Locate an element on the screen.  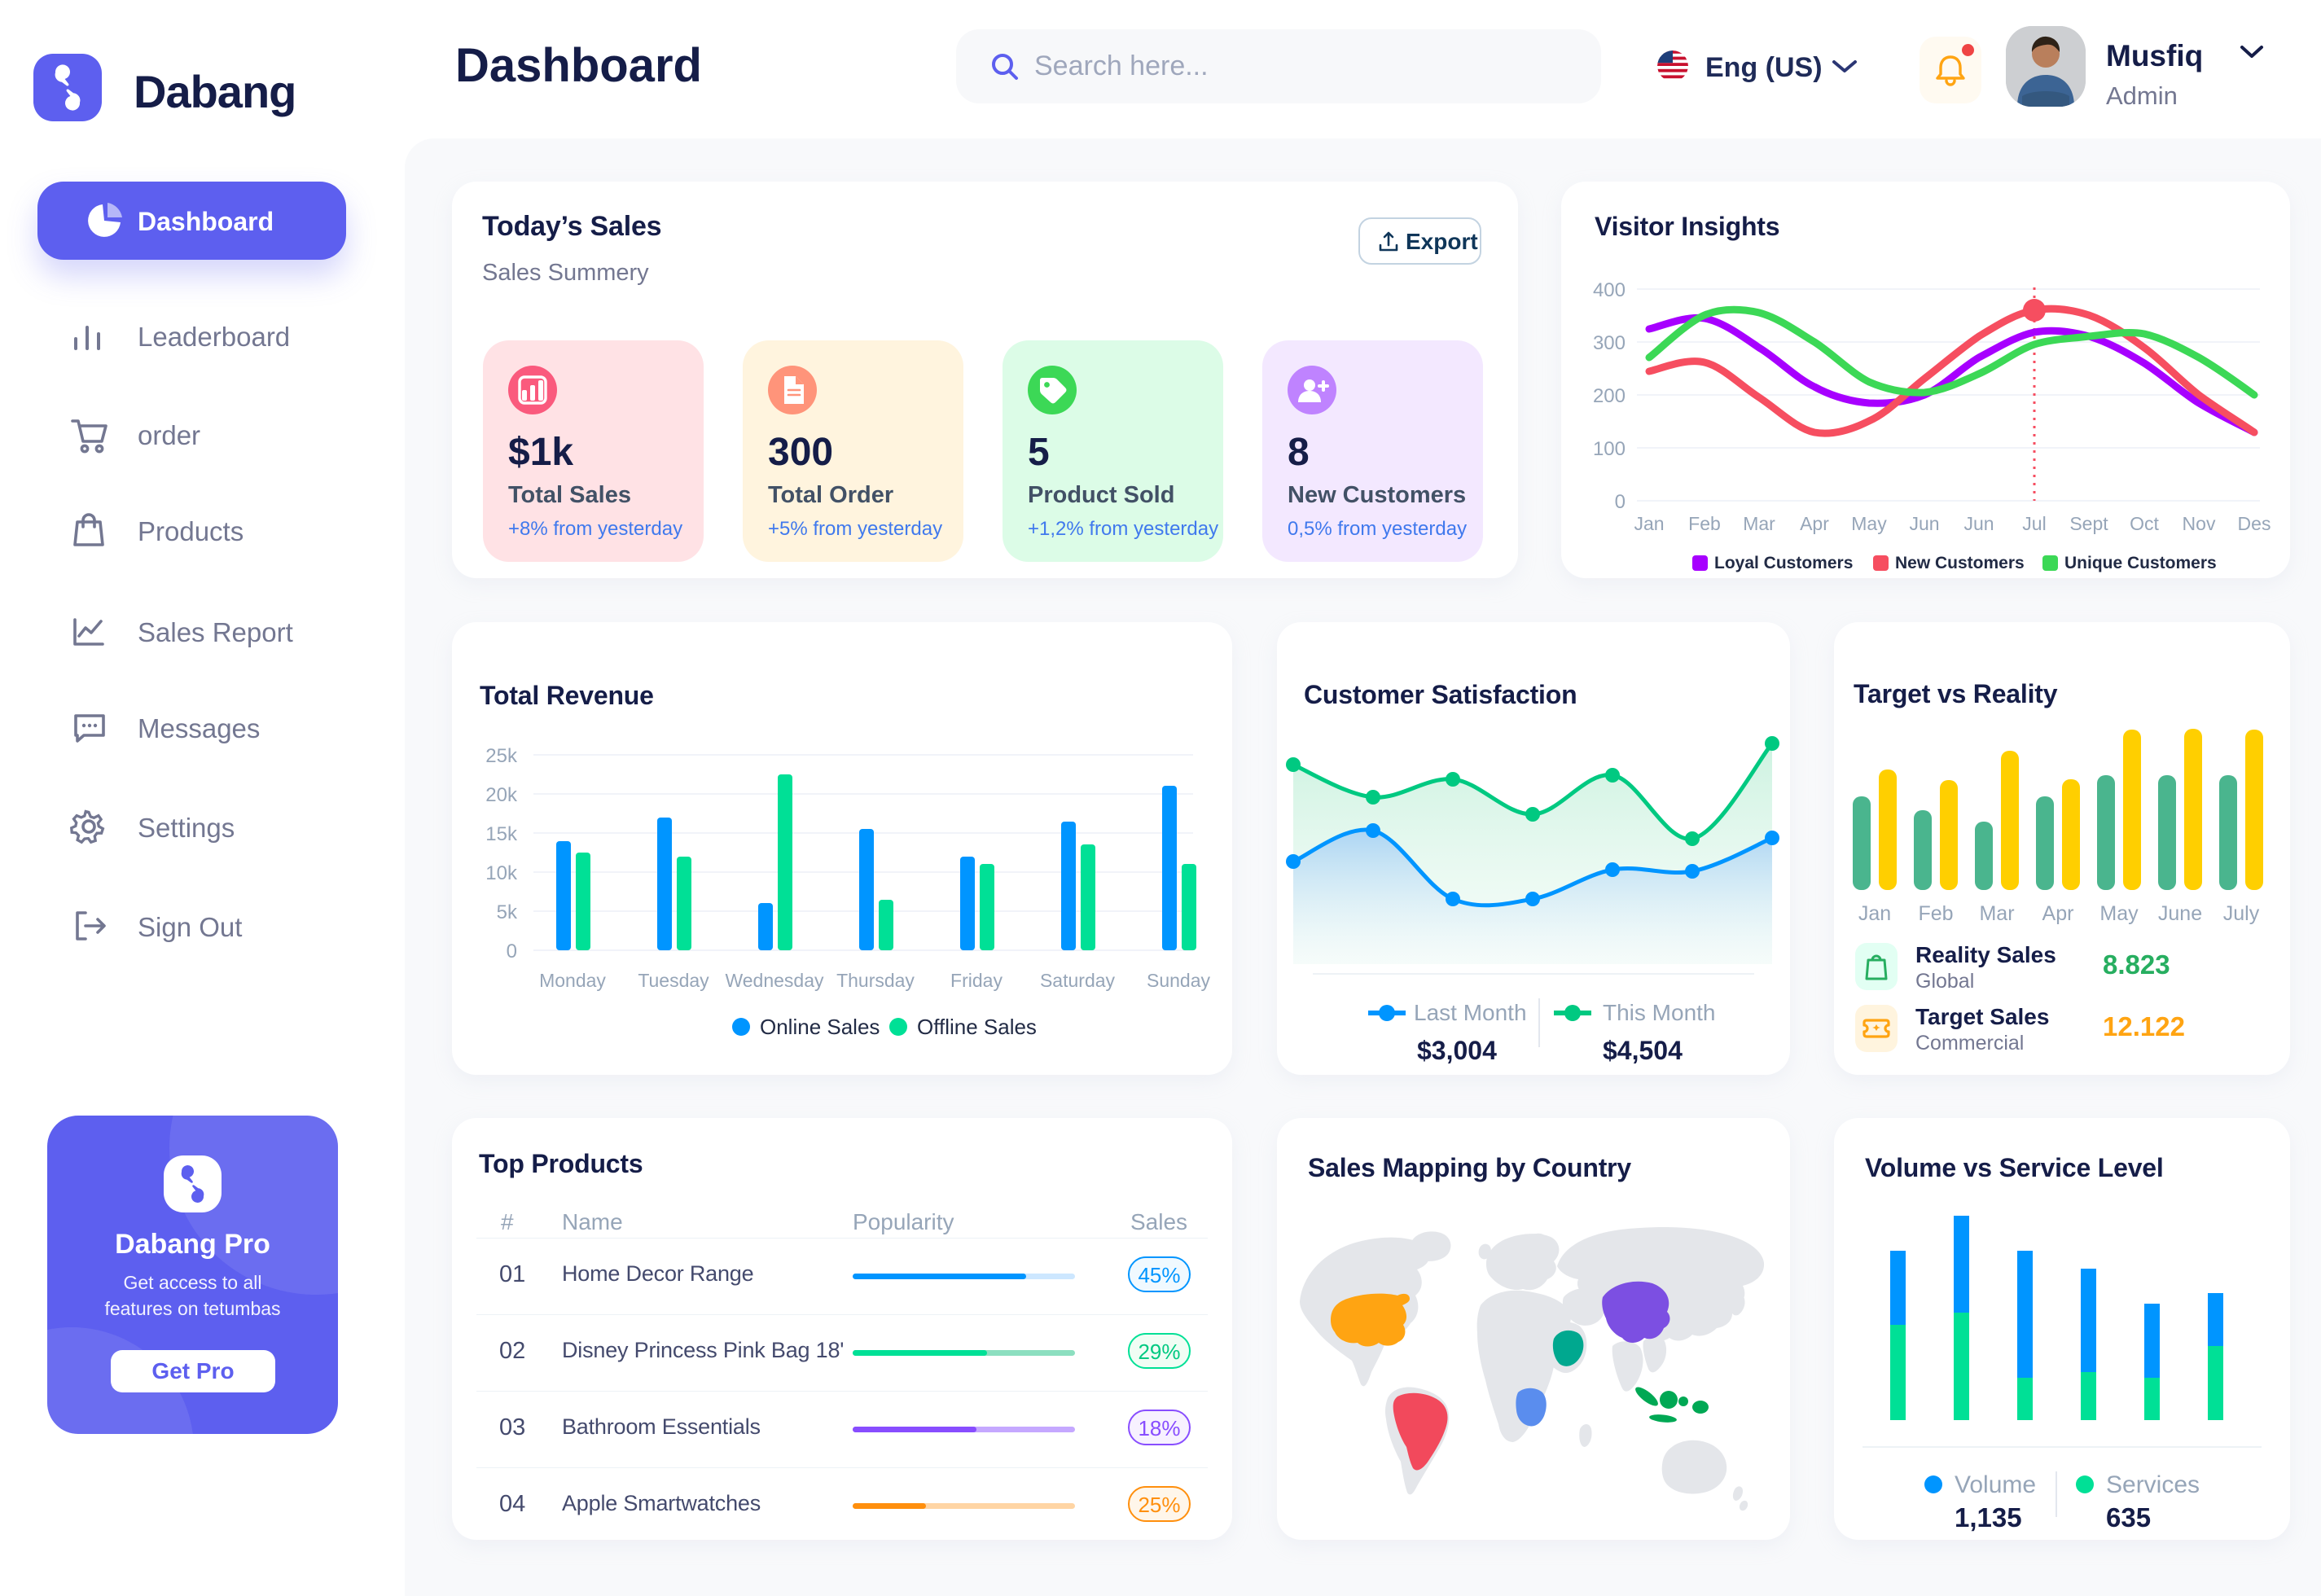
svg-text: 20k is located at coordinates (501, 795).